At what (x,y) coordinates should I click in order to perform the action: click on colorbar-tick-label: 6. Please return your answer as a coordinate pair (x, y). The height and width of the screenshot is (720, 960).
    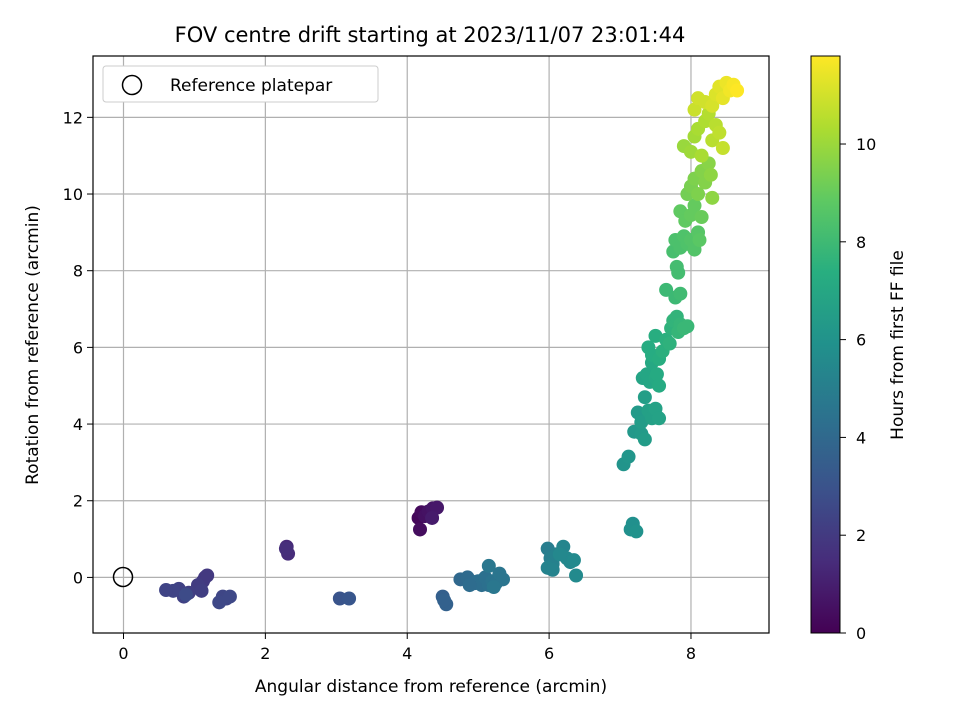
    Looking at the image, I should click on (861, 340).